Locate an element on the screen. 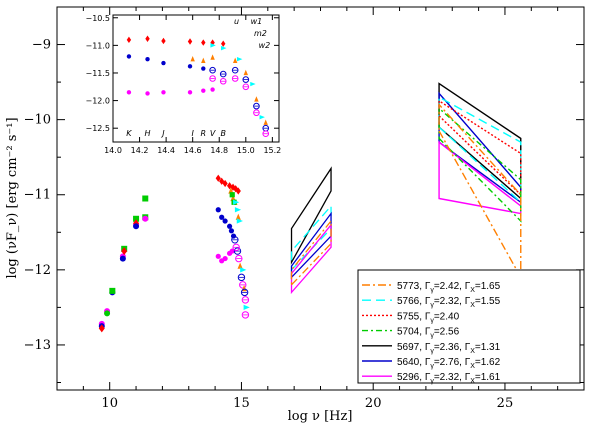  legend-epoch: 5766, is located at coordinates (411, 301).